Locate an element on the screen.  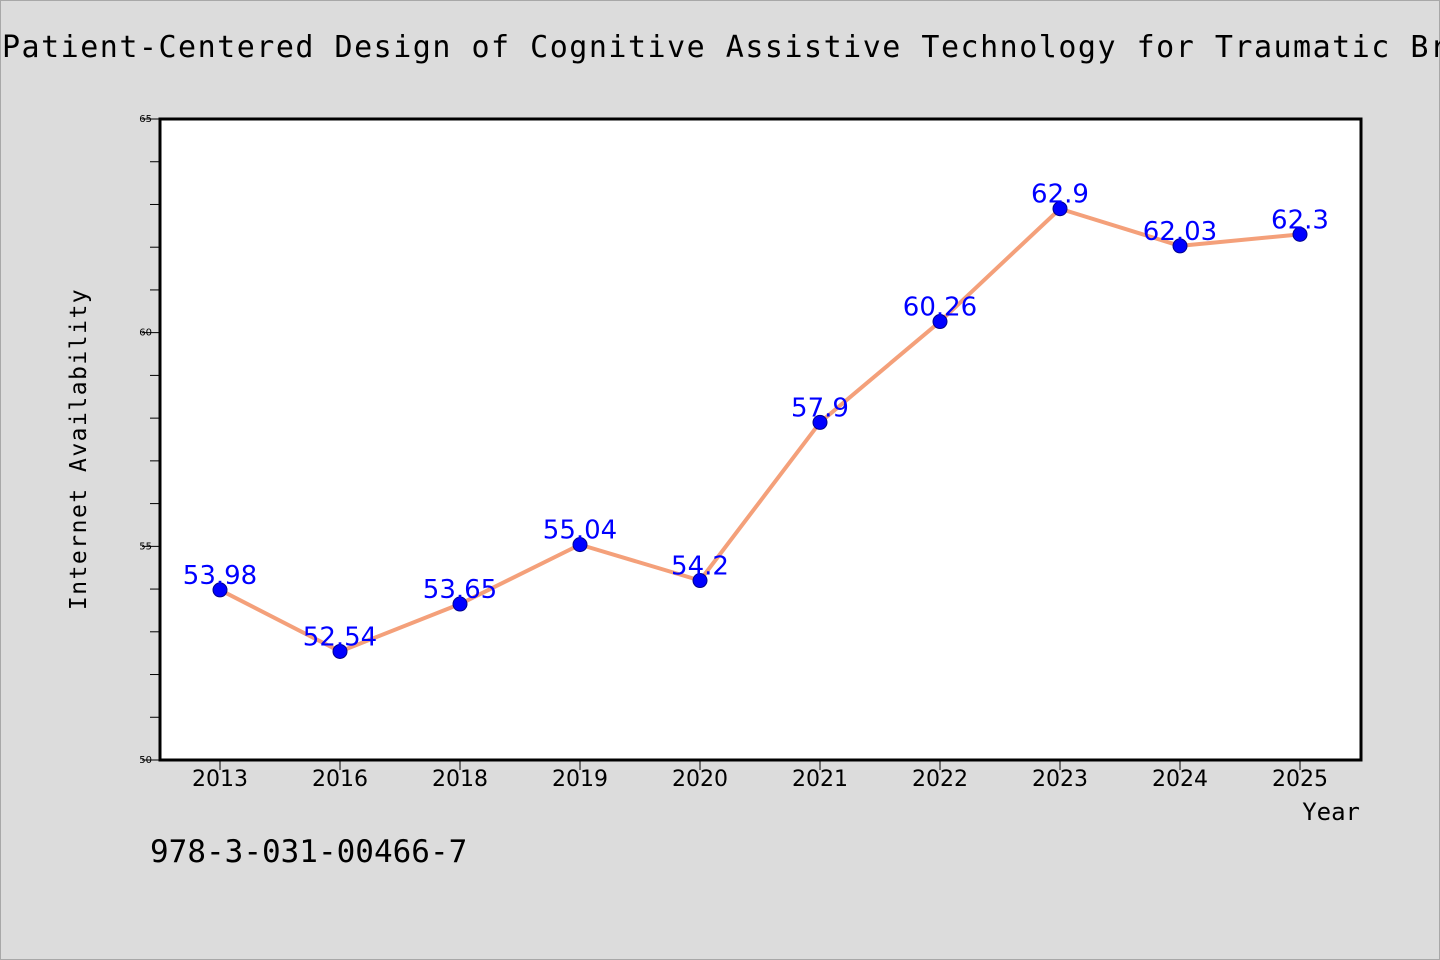
data-label: 54.2 is located at coordinates (700, 567).